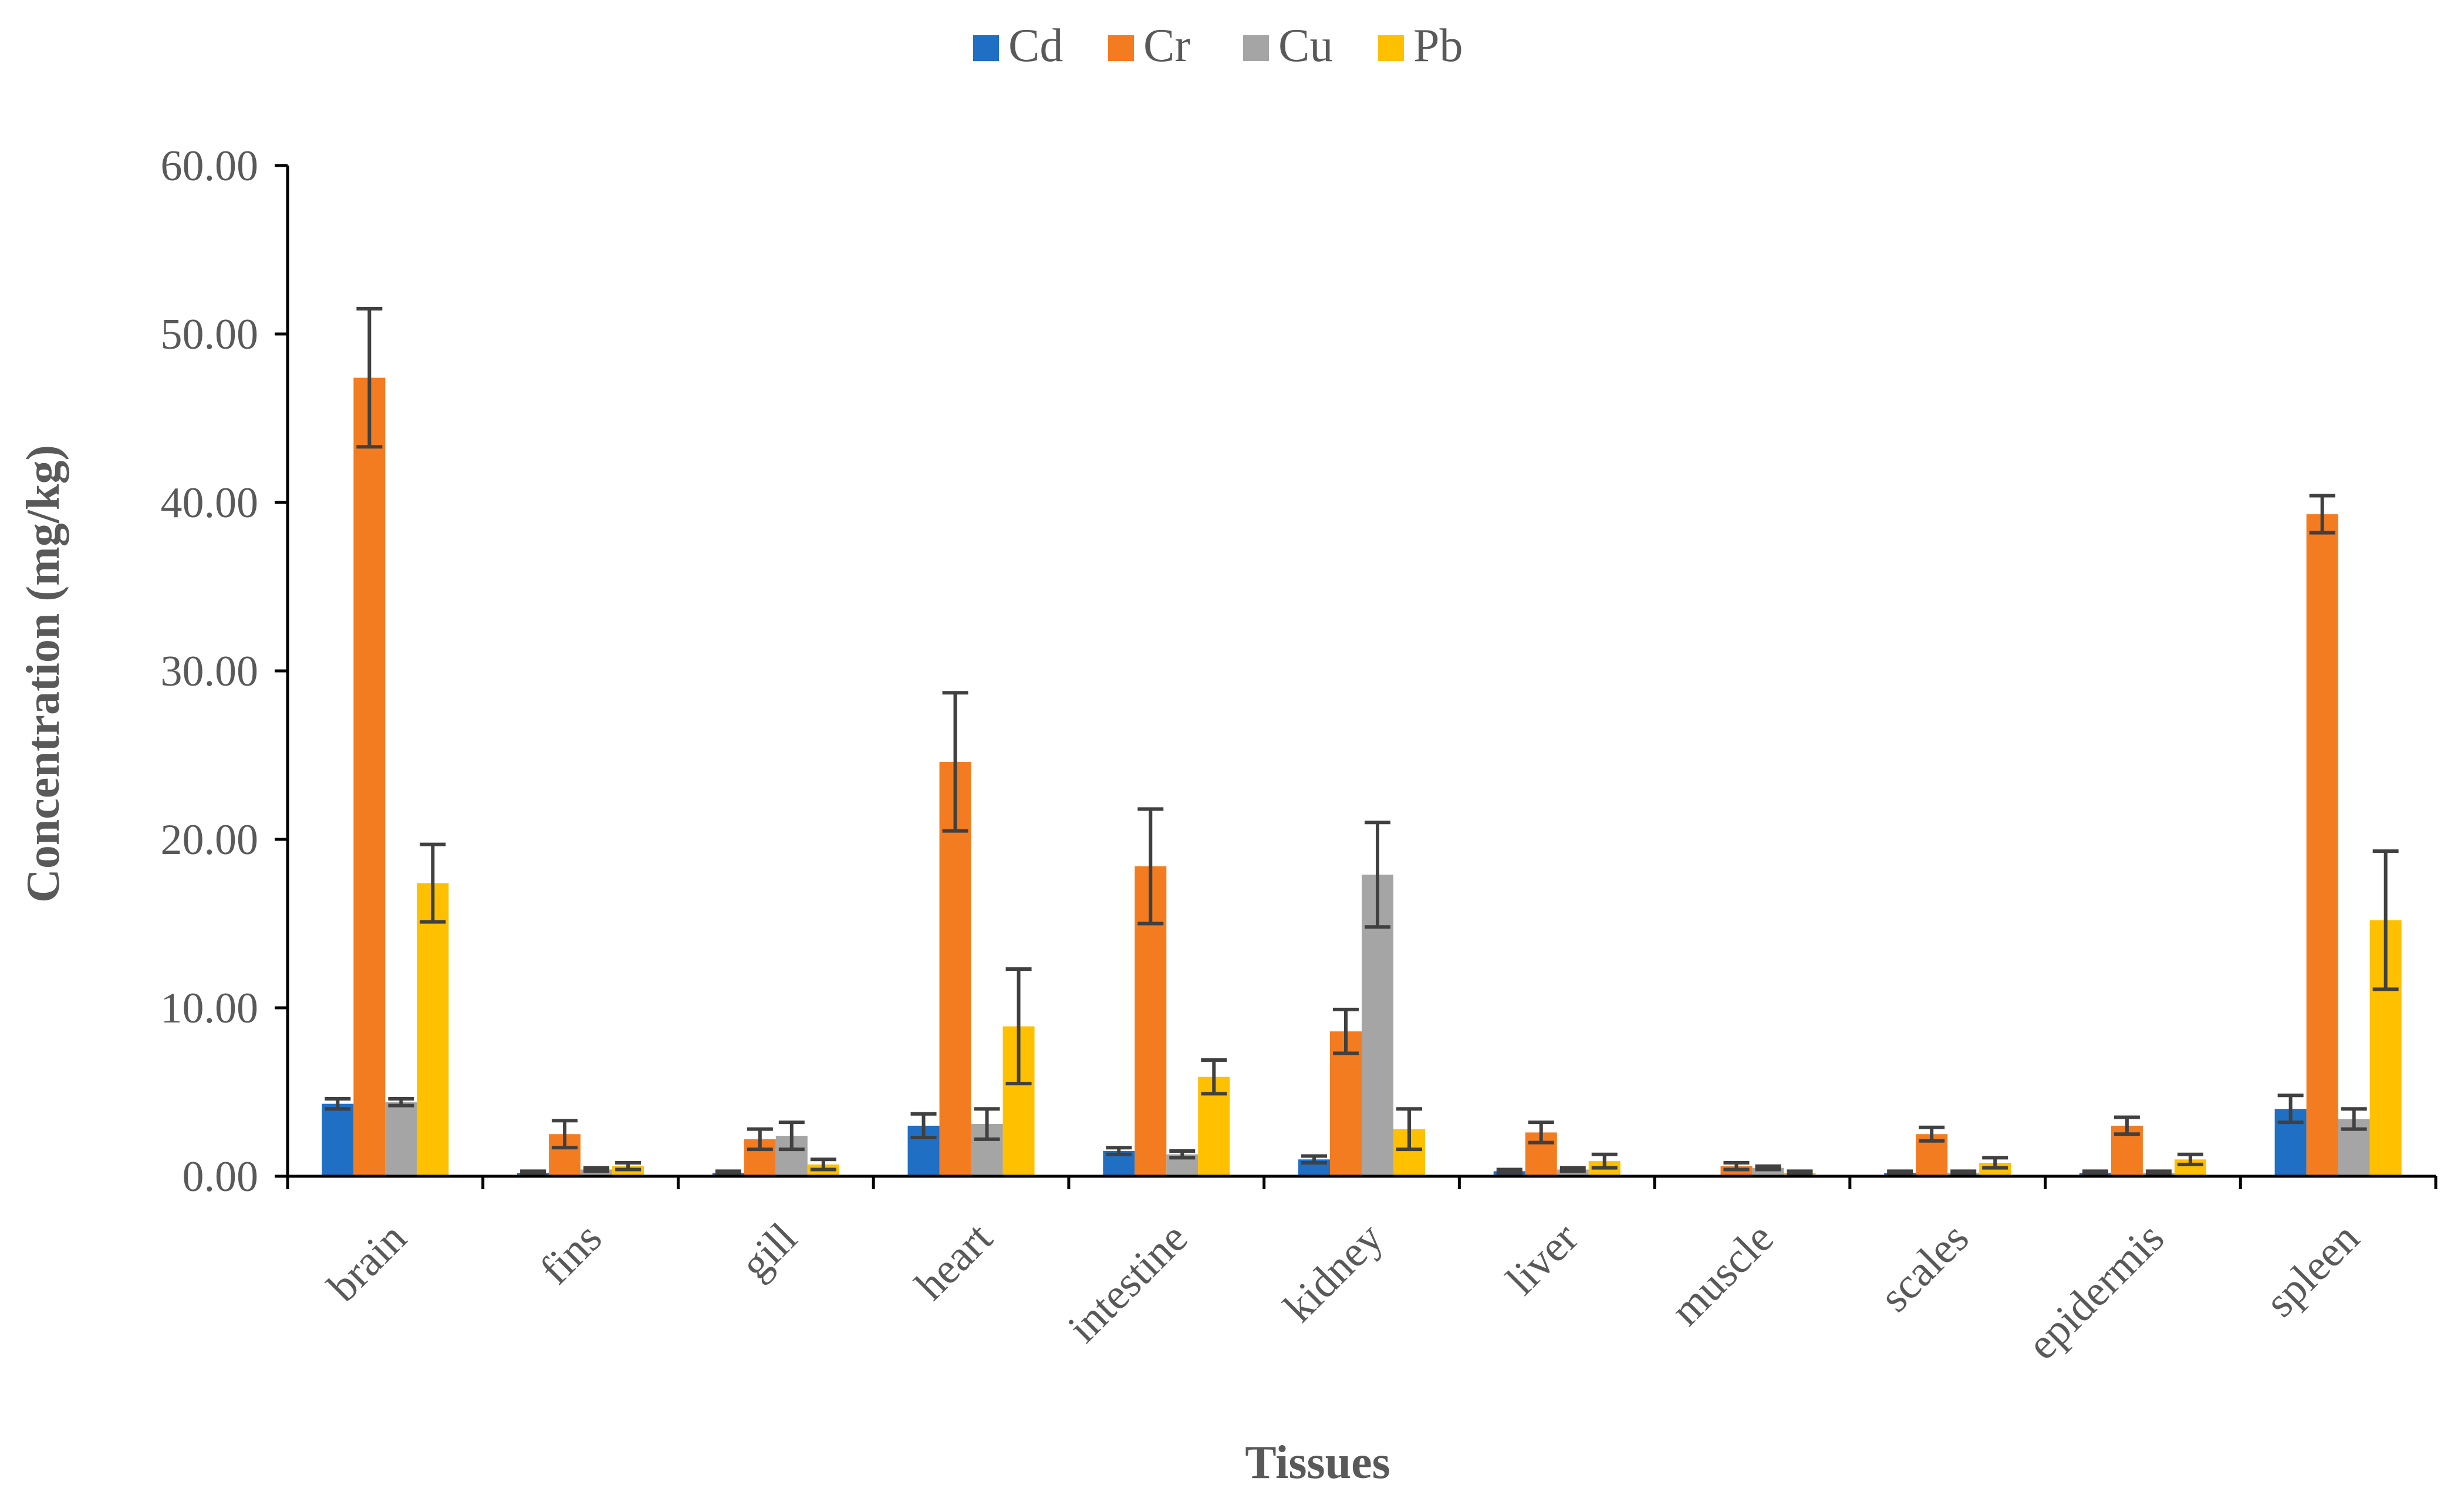 This screenshot has width=2461, height=1512. Describe the element at coordinates (1315, 1136) in the screenshot. I see `series-cd` at that location.